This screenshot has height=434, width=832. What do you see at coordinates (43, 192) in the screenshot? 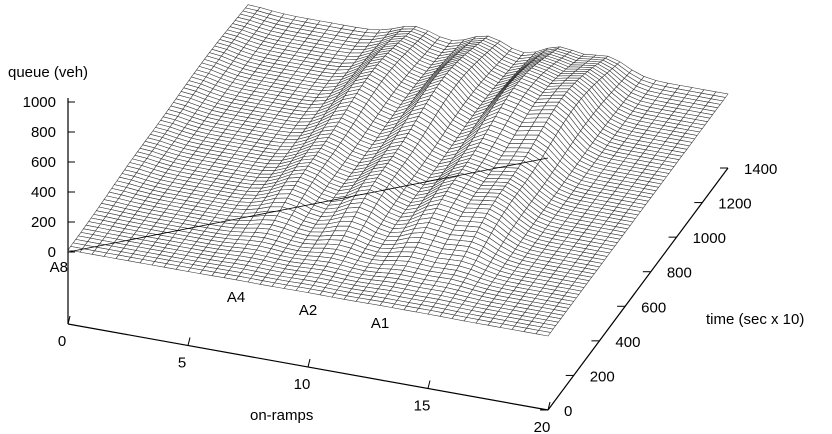
I see `z-tick-label: 400` at bounding box center [43, 192].